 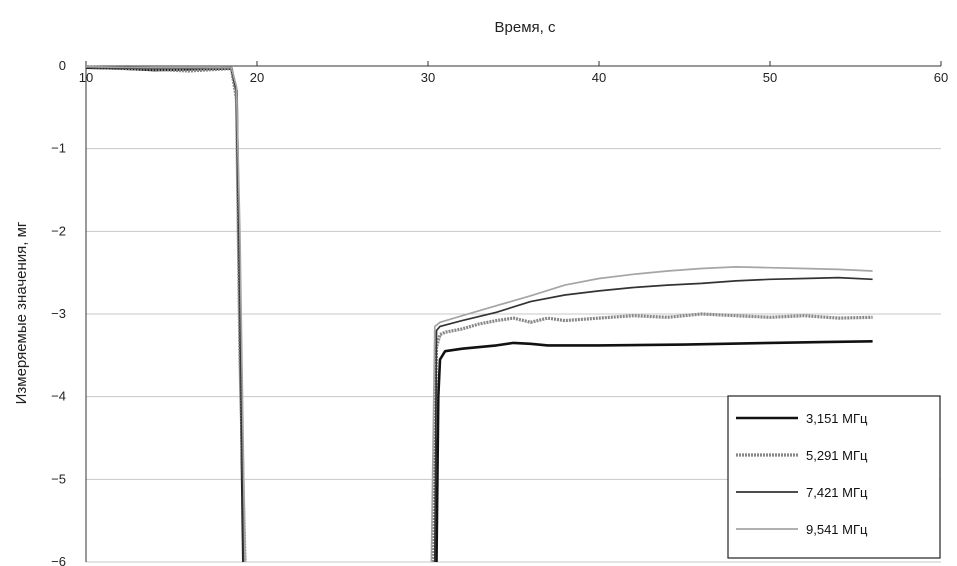 What do you see at coordinates (58, 148) in the screenshot?
I see `y-tick-label: −1` at bounding box center [58, 148].